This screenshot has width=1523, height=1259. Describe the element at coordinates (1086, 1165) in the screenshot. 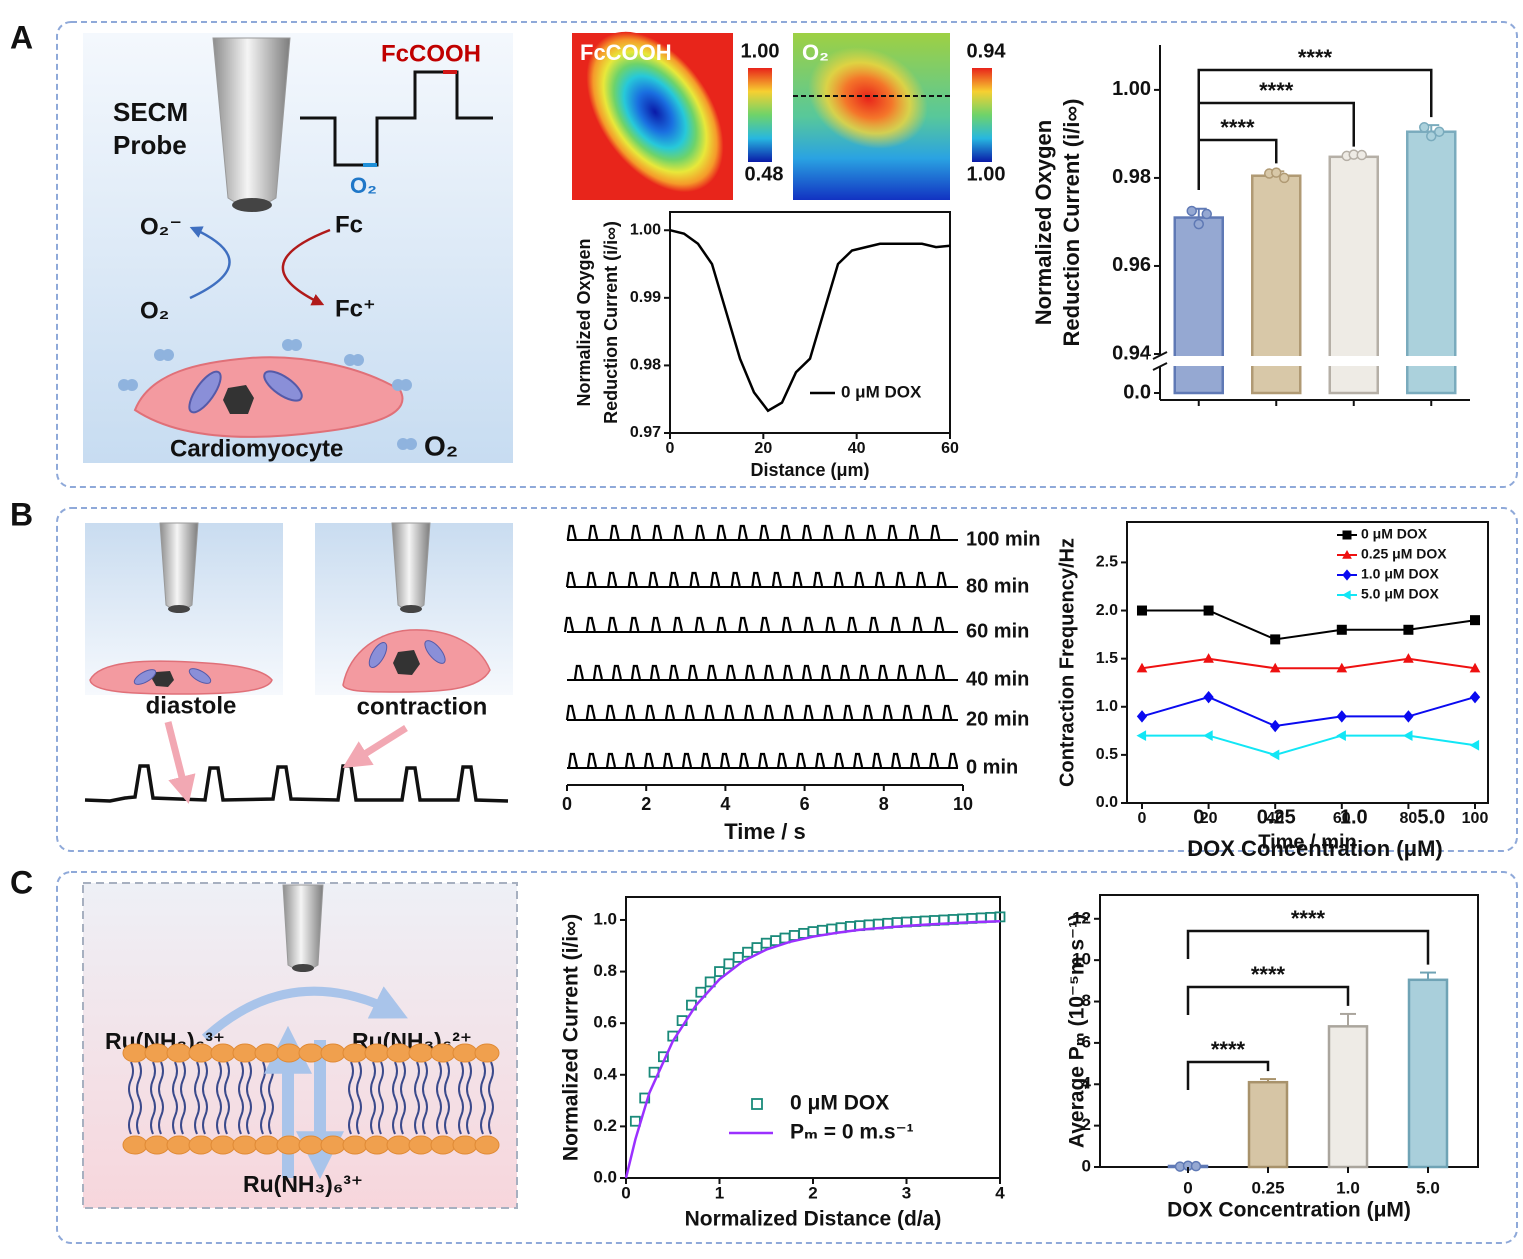

I see `y-tick-label: 0` at that location.